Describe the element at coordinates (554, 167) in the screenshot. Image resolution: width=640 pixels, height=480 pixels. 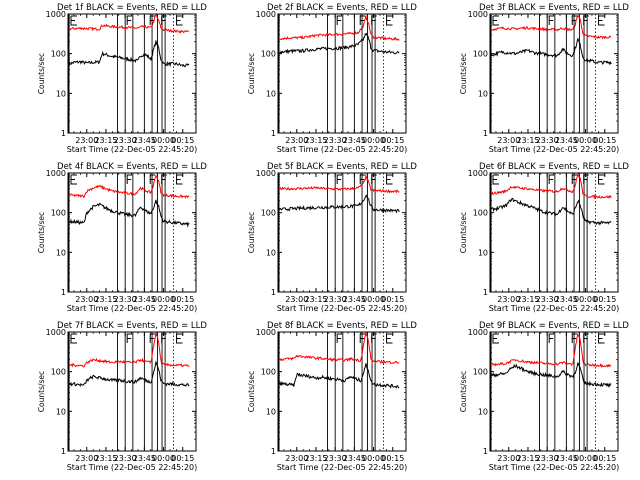
I see `chart-title-6: Det 6f BLACK = Events, RED = LLD` at that location.